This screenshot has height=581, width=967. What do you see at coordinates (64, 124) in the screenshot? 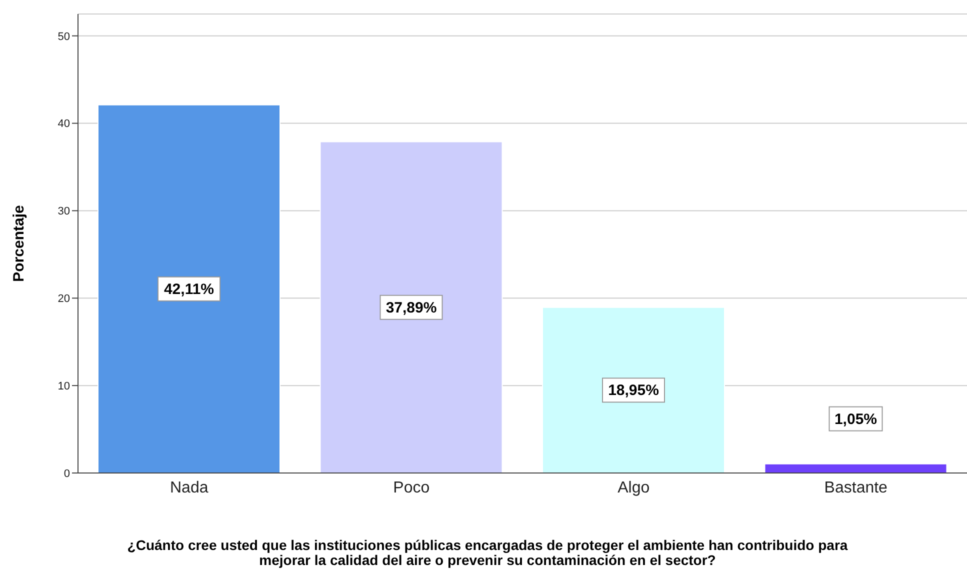
I see `y-tick-label: 40` at bounding box center [64, 124].